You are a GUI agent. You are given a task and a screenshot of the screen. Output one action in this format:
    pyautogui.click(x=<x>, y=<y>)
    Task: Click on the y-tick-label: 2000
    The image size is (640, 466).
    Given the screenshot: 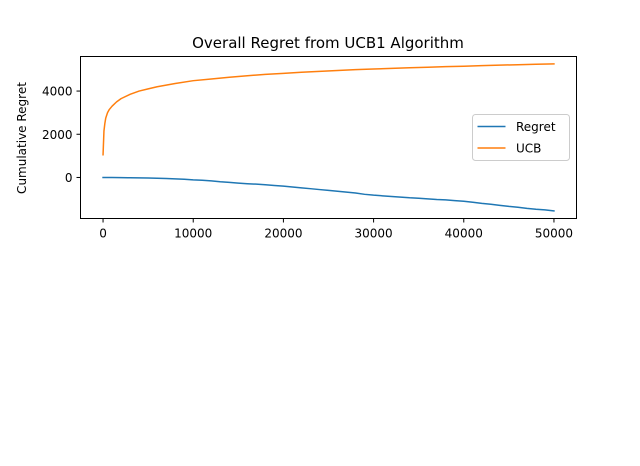 What is the action you would take?
    pyautogui.click(x=57, y=135)
    